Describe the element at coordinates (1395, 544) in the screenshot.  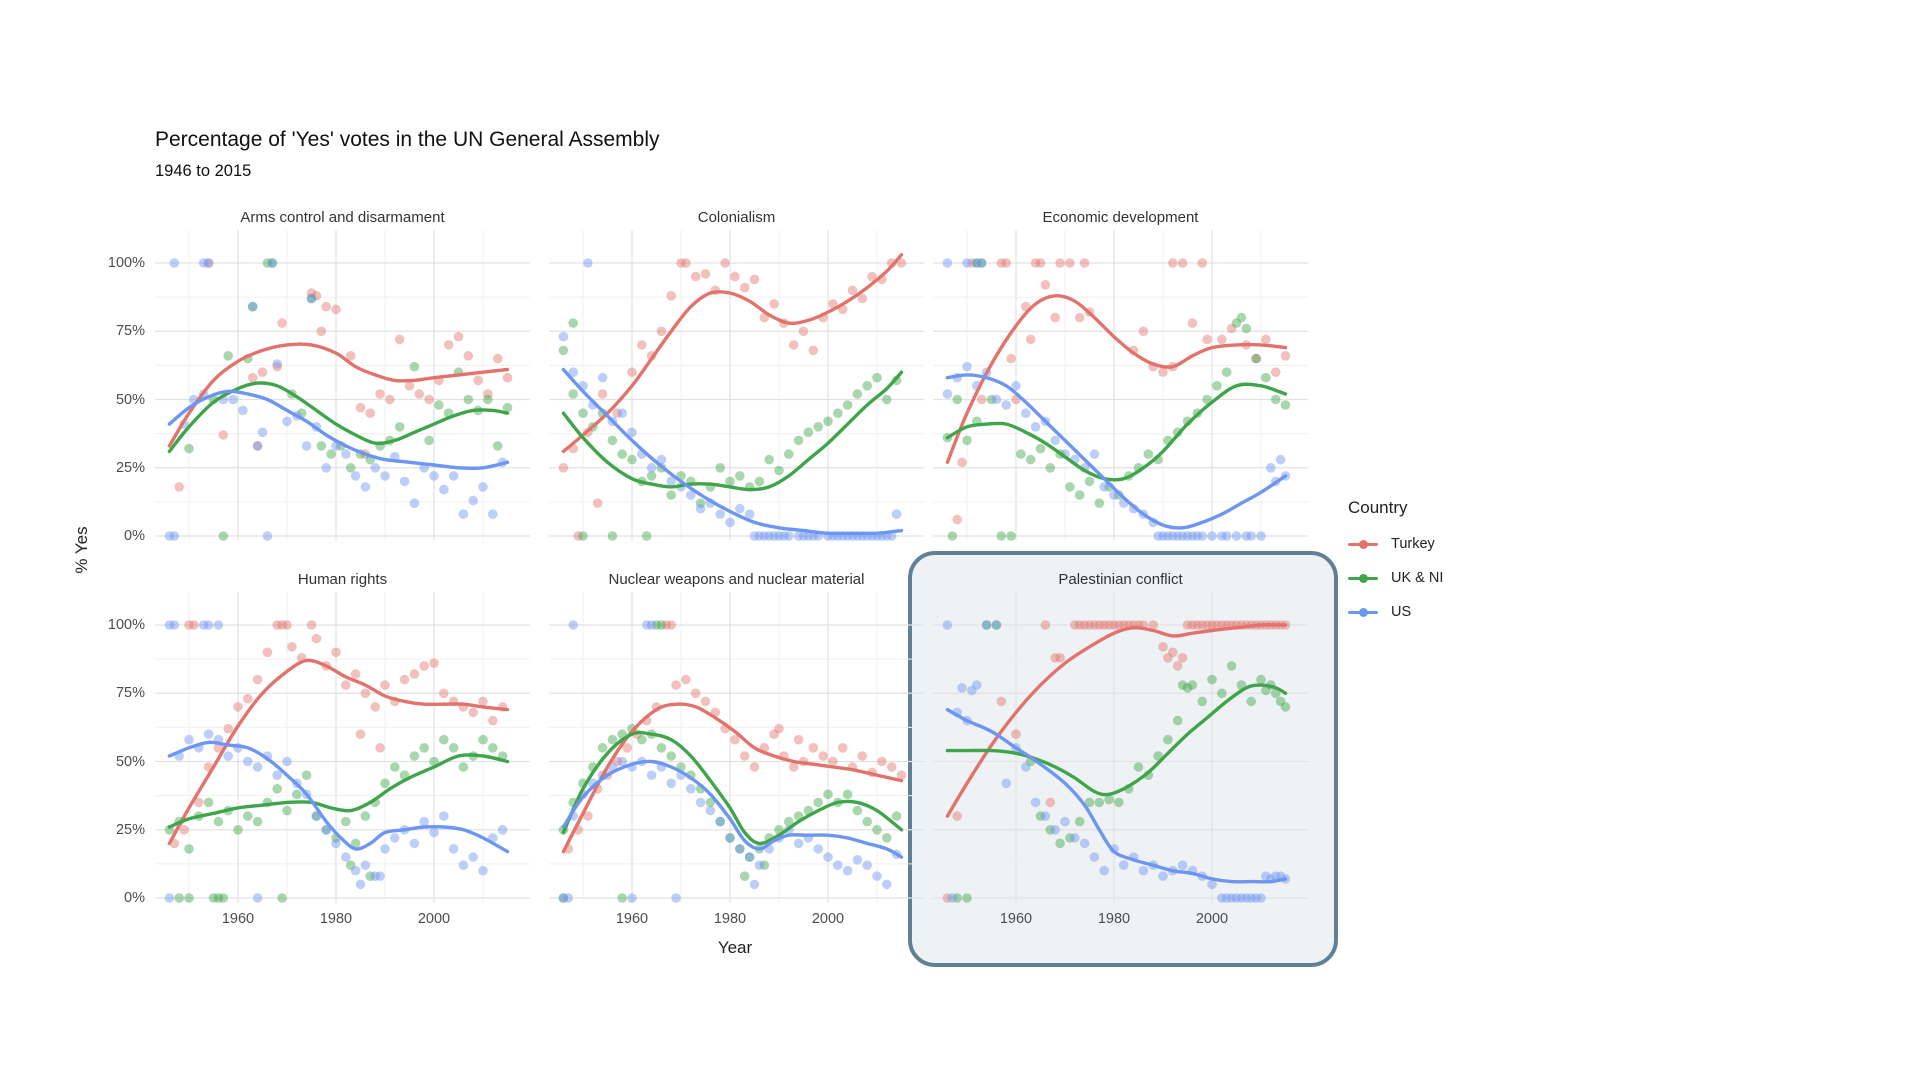
I see `legend-item-turkey: Turkey` at that location.